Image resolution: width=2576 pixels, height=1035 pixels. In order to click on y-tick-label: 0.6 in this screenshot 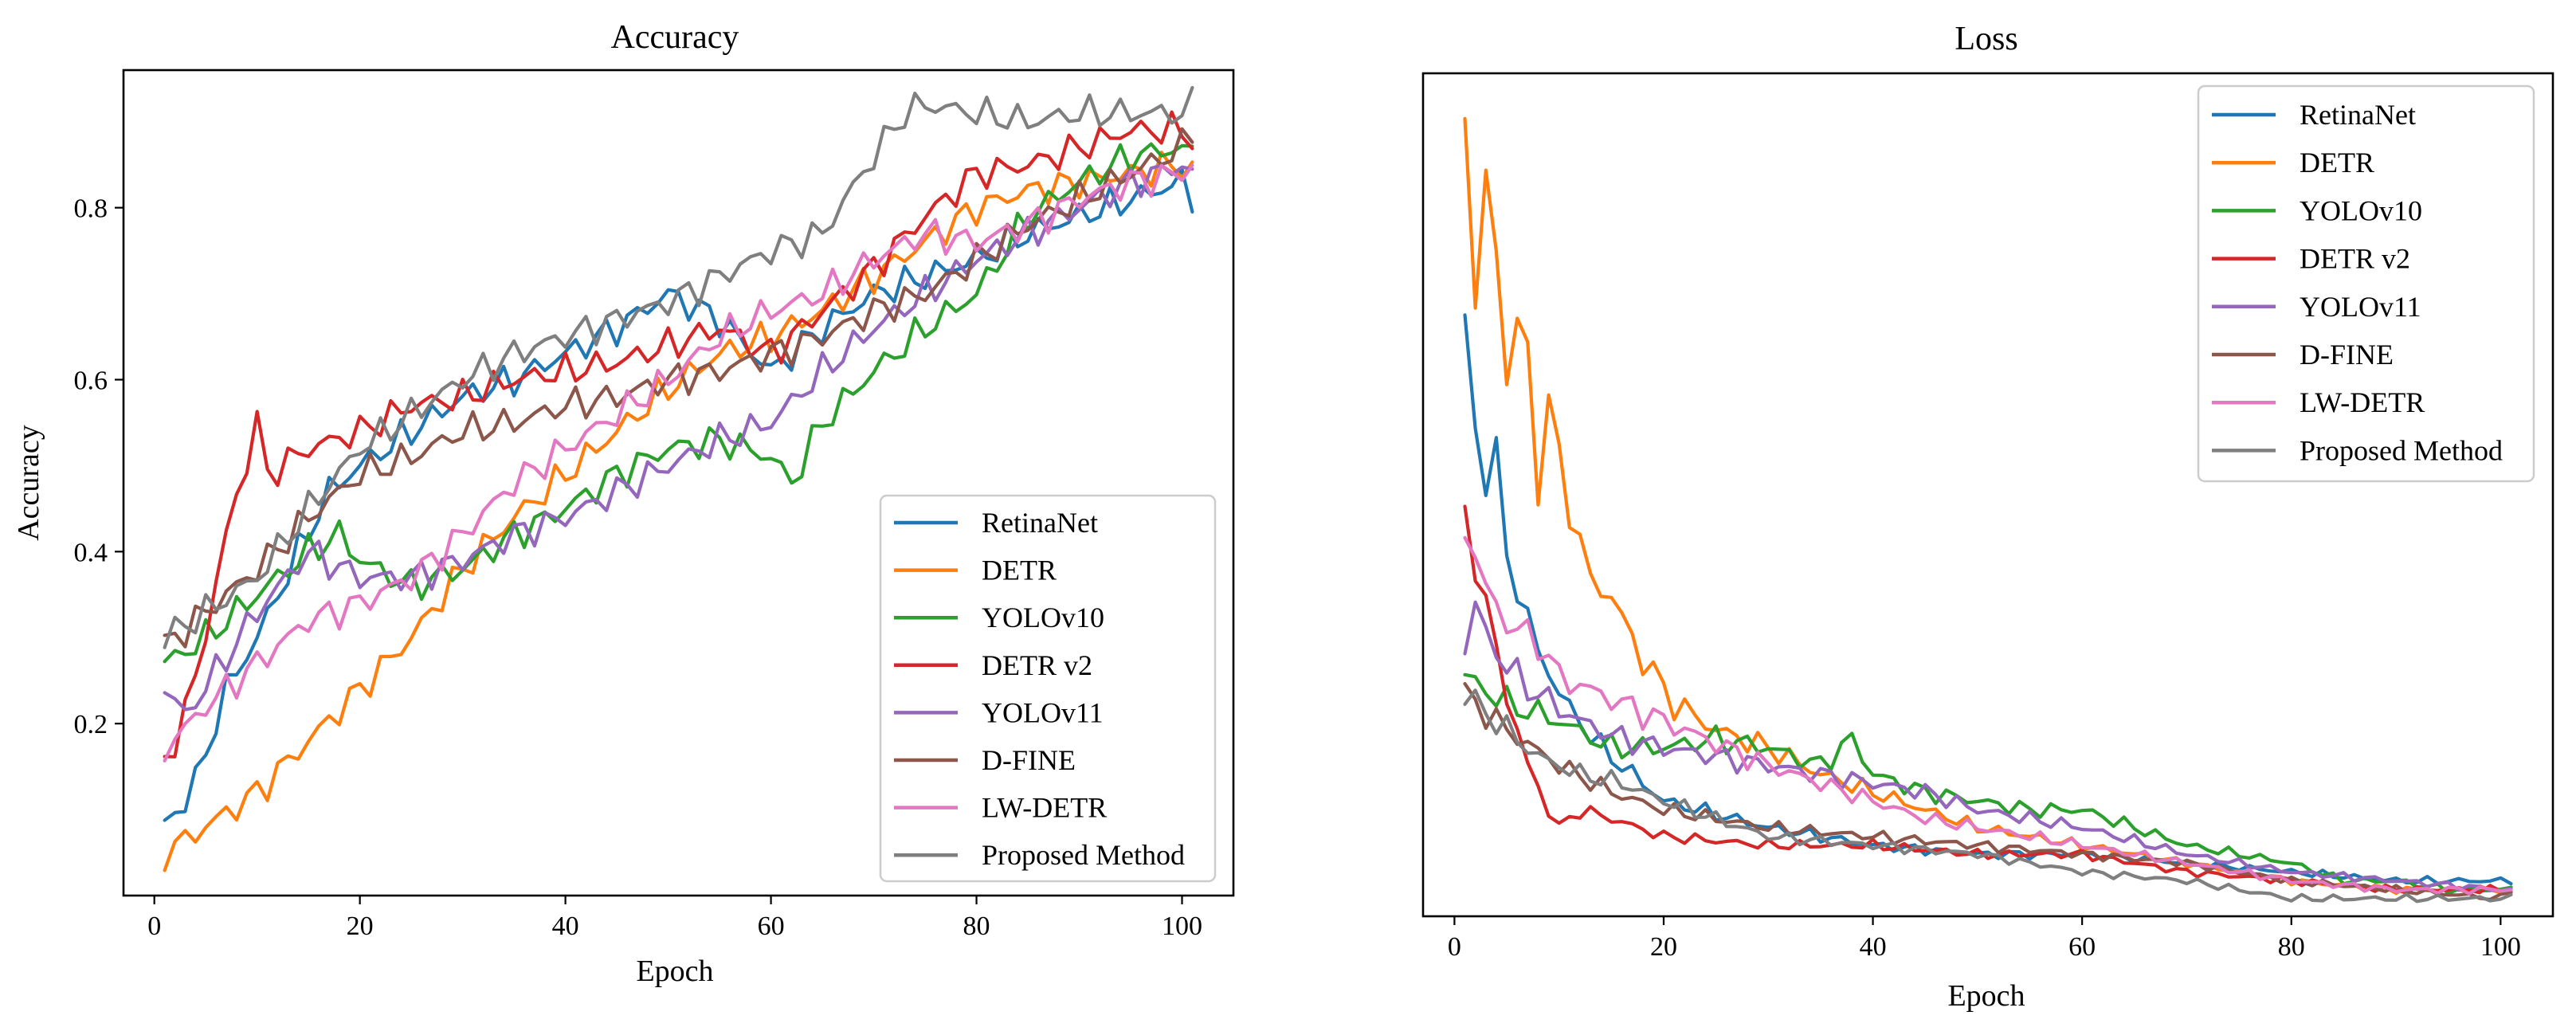, I will do `click(91, 381)`.